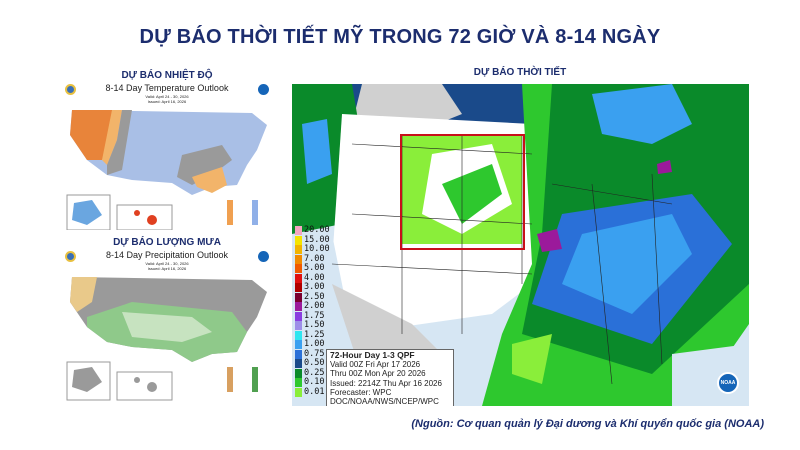 The width and height of the screenshot is (800, 450). What do you see at coordinates (520, 72) in the screenshot?
I see `main-map-heading: DỰ BÁO THỜI TIẾT` at bounding box center [520, 72].